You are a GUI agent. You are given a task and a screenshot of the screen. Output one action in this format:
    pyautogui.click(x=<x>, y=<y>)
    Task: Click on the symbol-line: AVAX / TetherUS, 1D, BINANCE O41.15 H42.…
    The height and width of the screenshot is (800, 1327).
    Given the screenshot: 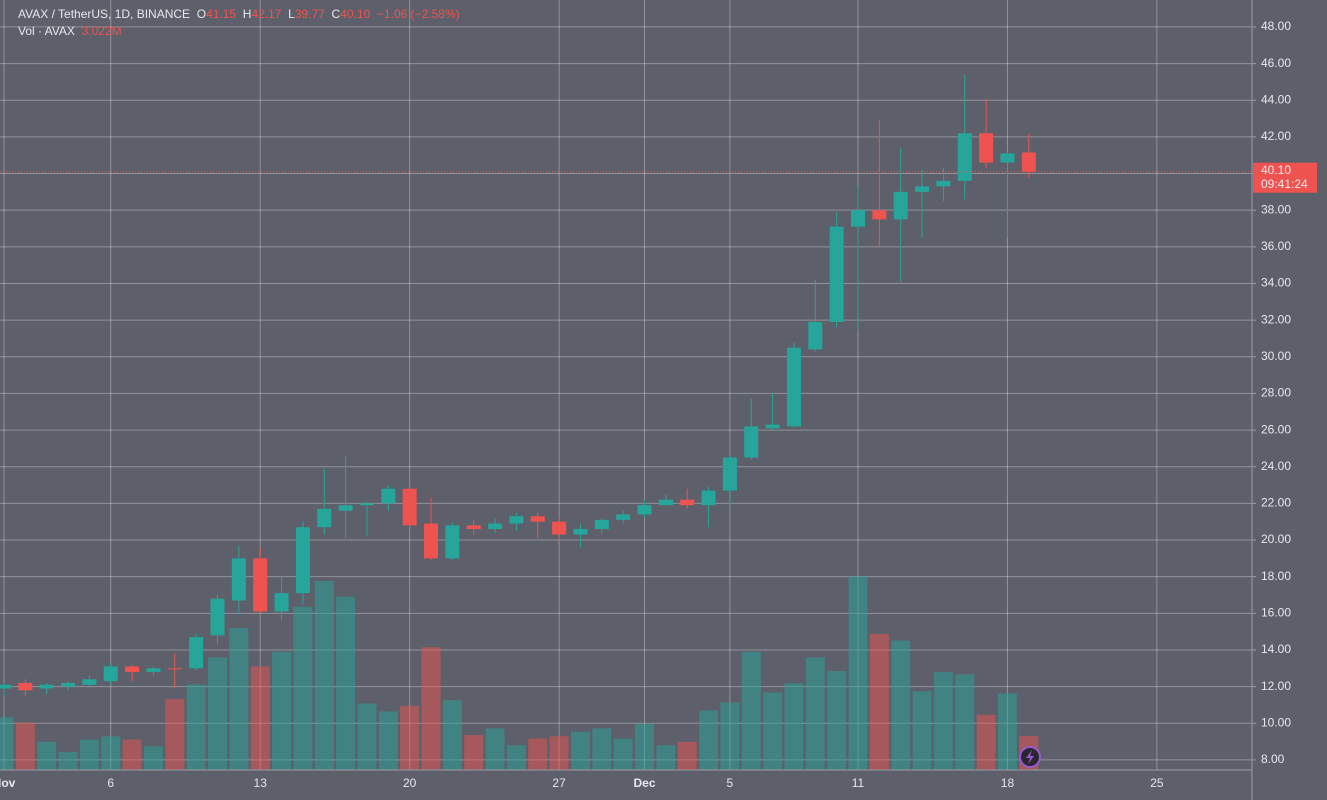 What is the action you would take?
    pyautogui.click(x=239, y=14)
    